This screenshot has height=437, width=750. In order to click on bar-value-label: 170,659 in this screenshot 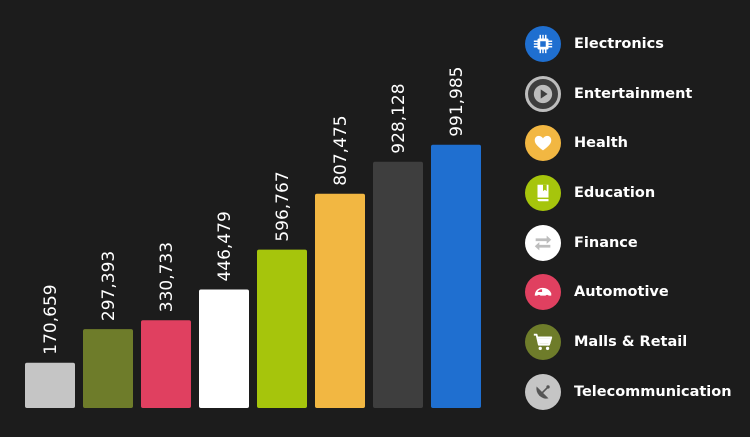, I will do `click(51, 319)`.